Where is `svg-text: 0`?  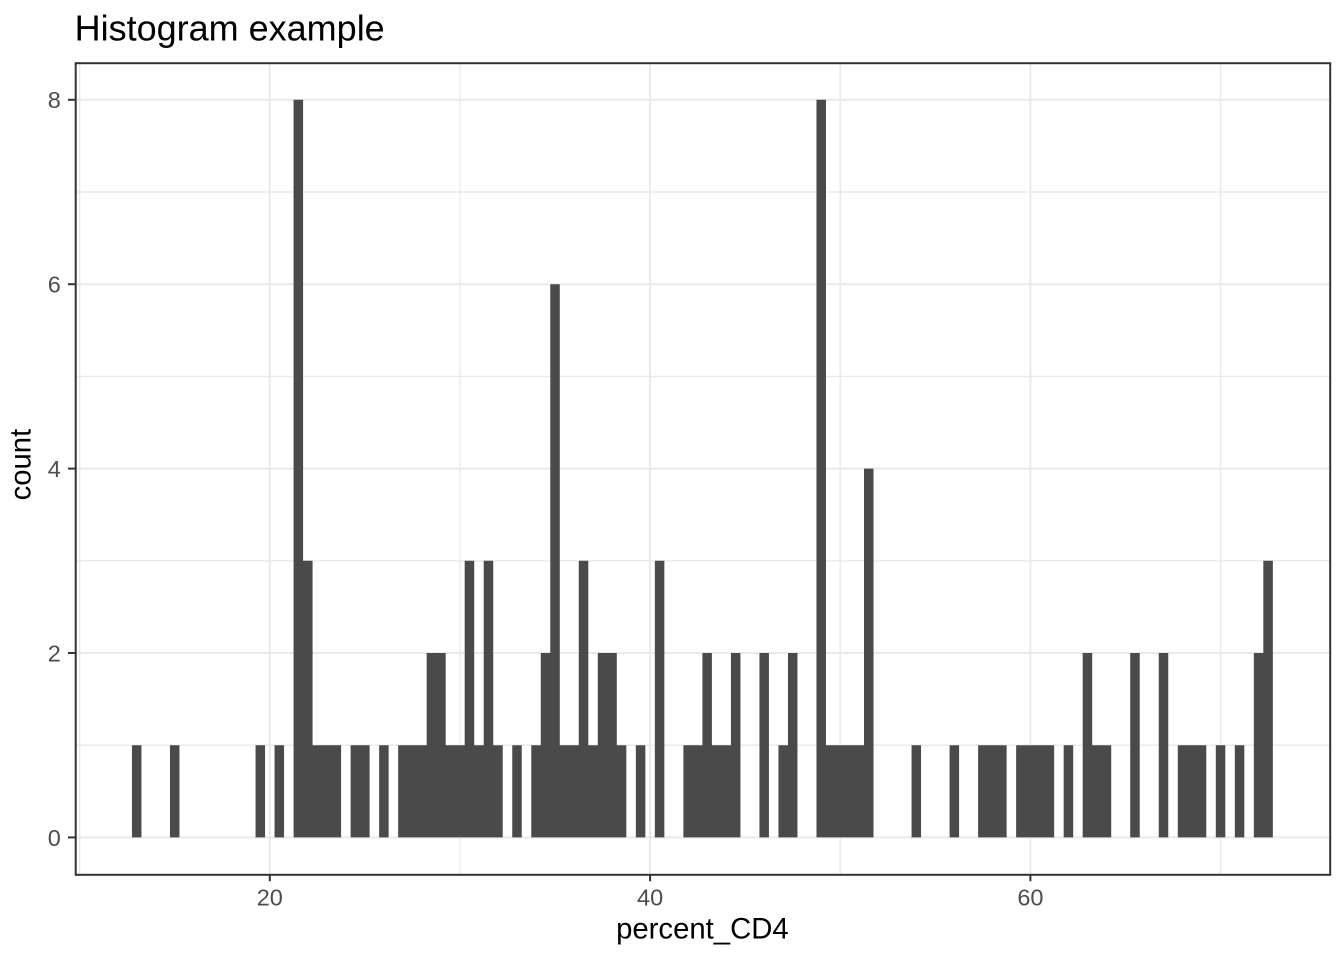 svg-text: 0 is located at coordinates (54, 838).